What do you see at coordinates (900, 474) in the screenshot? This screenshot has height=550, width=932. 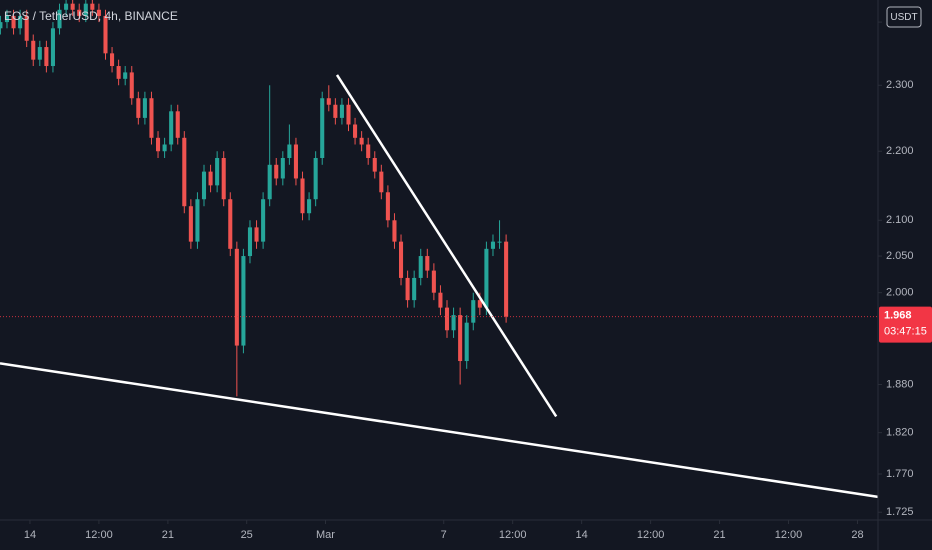 I see `y-tick-label: 1.770` at bounding box center [900, 474].